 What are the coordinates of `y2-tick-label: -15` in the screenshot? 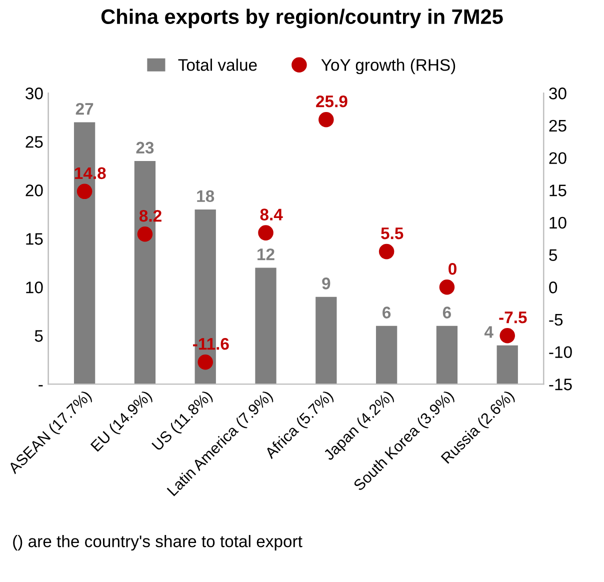 It's located at (560, 384).